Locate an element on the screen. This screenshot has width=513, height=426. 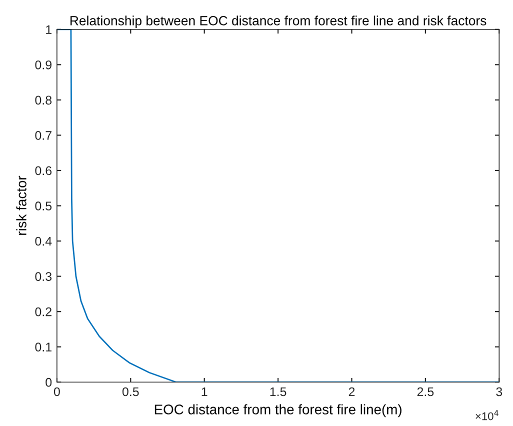
x-tick-label: 0 is located at coordinates (57, 391).